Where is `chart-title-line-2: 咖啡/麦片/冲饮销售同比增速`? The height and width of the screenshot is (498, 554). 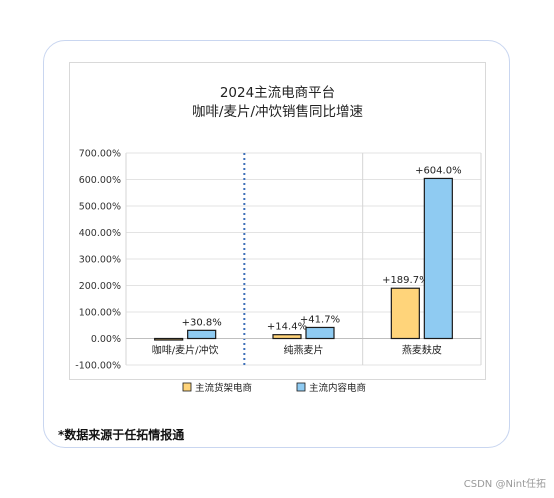
chart-title-line-2: 咖啡/麦片/冲饮销售同比增速 is located at coordinates (277, 112).